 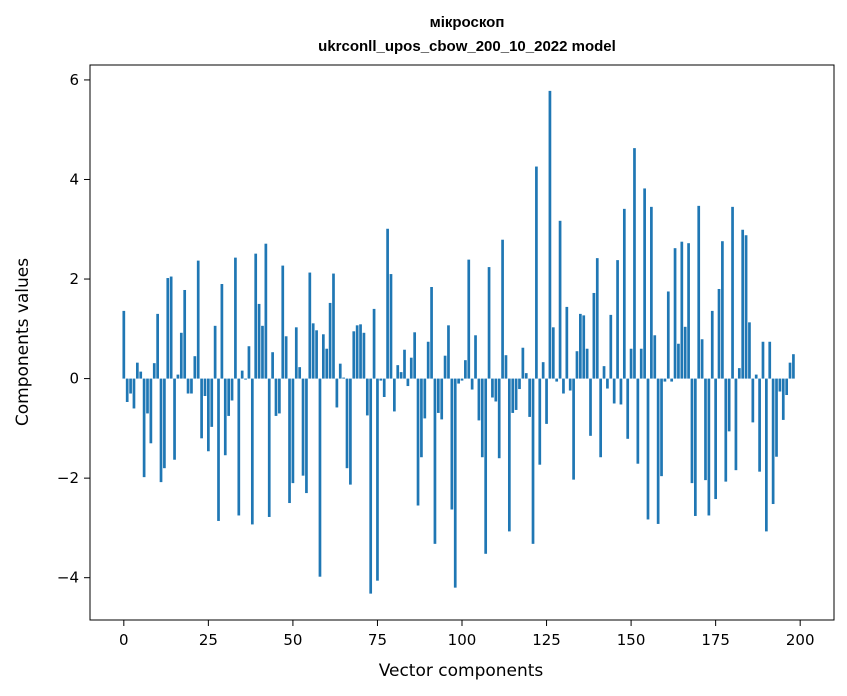 I want to click on y-axis-label: Components values, so click(x=23, y=342).